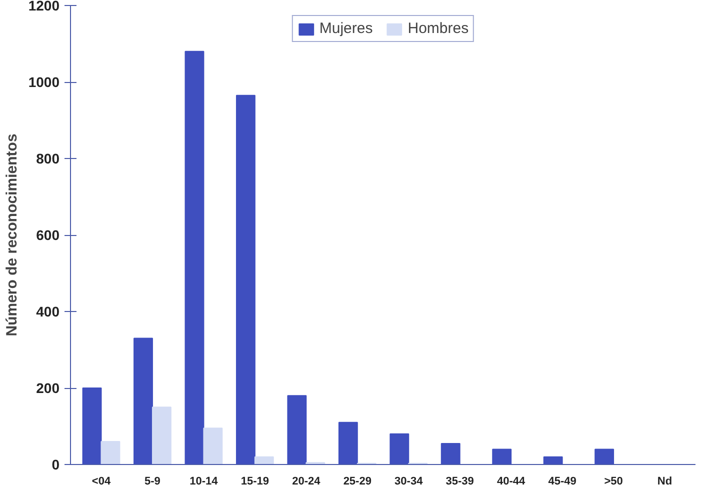 The width and height of the screenshot is (709, 498). What do you see at coordinates (204, 482) in the screenshot?
I see `x-tick-label: 10-14` at bounding box center [204, 482].